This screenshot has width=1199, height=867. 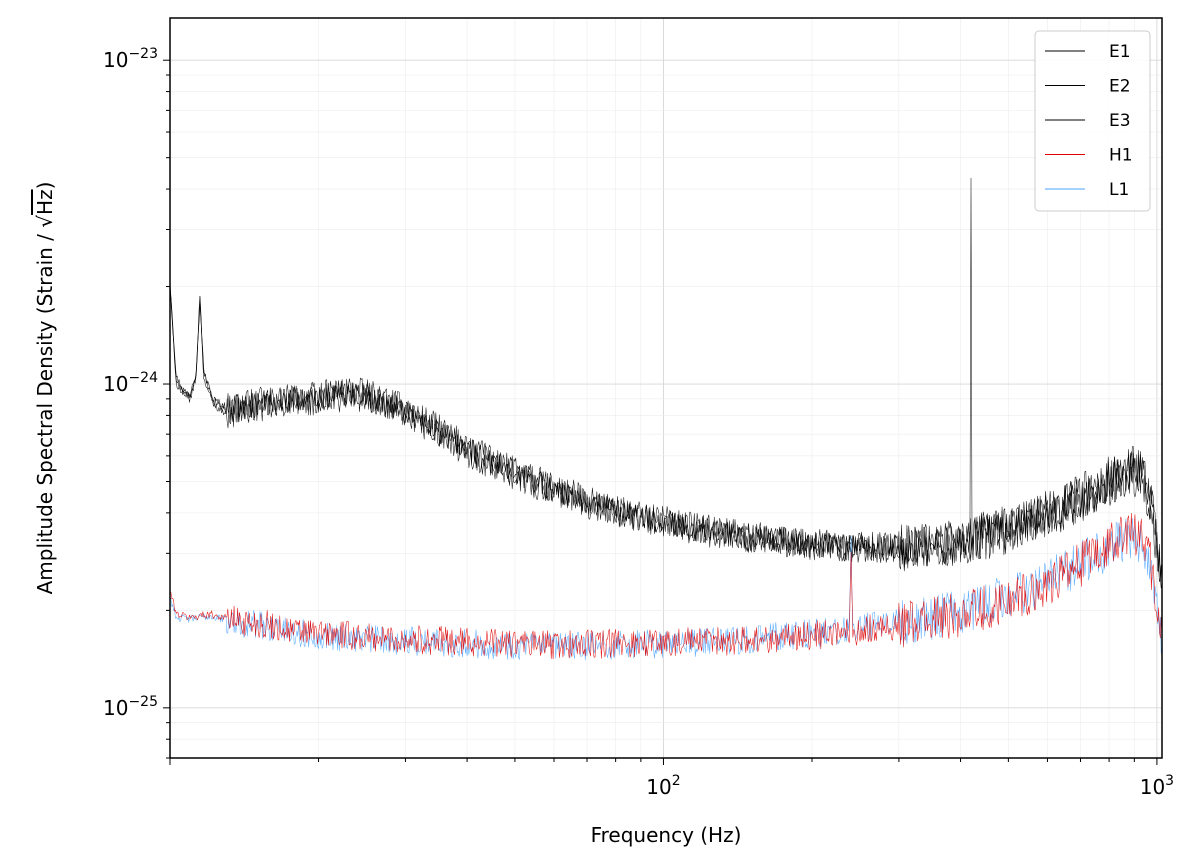 I want to click on y-axis-label-sqrt: √, so click(x=45, y=221).